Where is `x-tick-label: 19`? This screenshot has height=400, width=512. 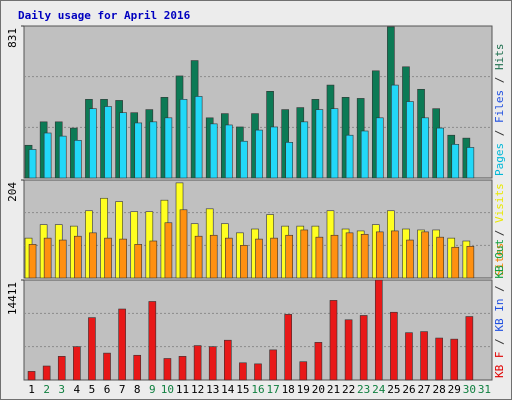
x-tick-label: 19 is located at coordinates (303, 389).